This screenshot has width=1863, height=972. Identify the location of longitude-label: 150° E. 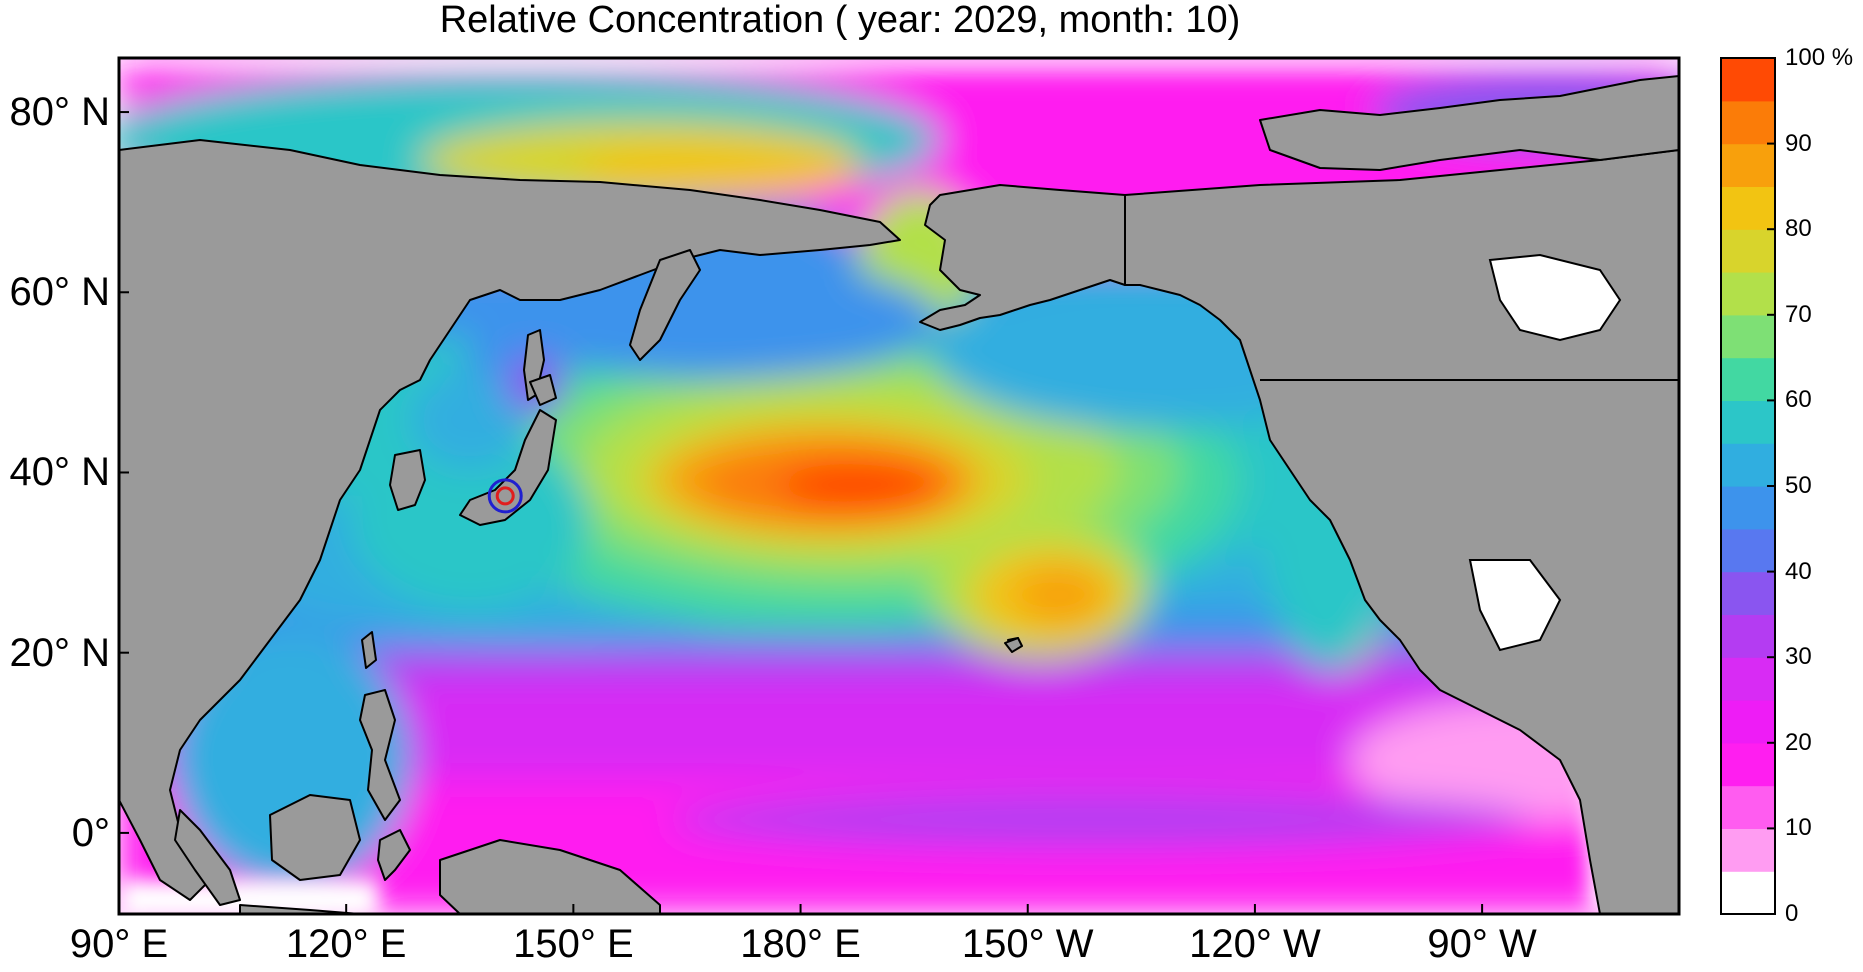
(573, 944).